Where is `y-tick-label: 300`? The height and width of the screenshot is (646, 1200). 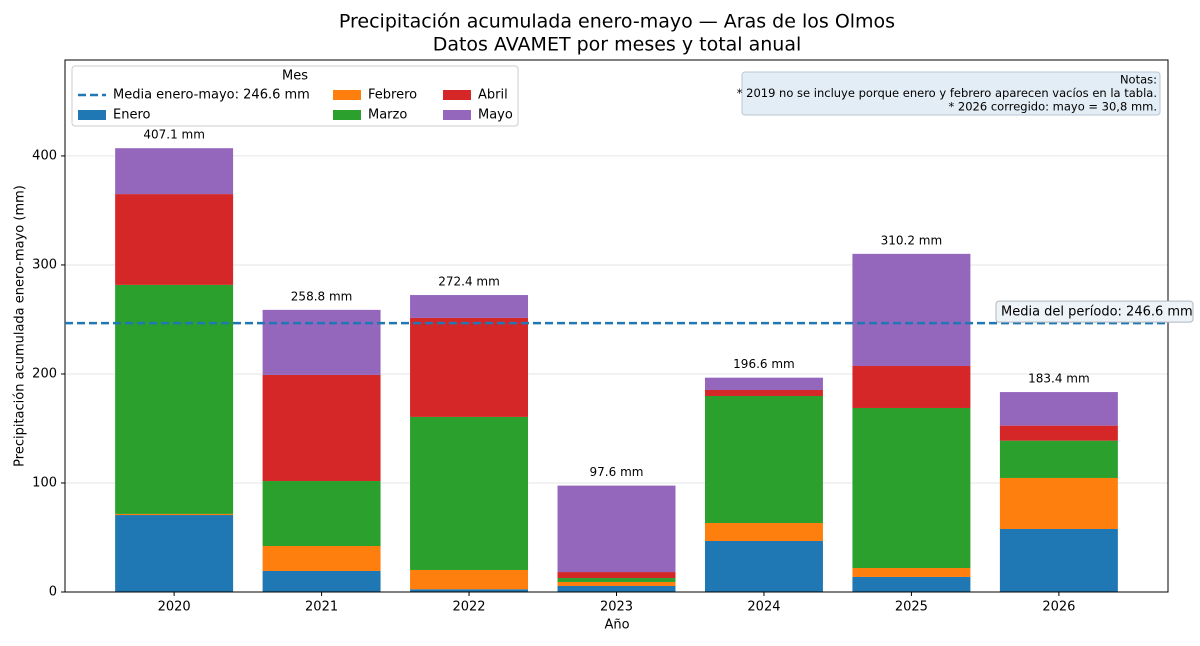
y-tick-label: 300 is located at coordinates (44, 264).